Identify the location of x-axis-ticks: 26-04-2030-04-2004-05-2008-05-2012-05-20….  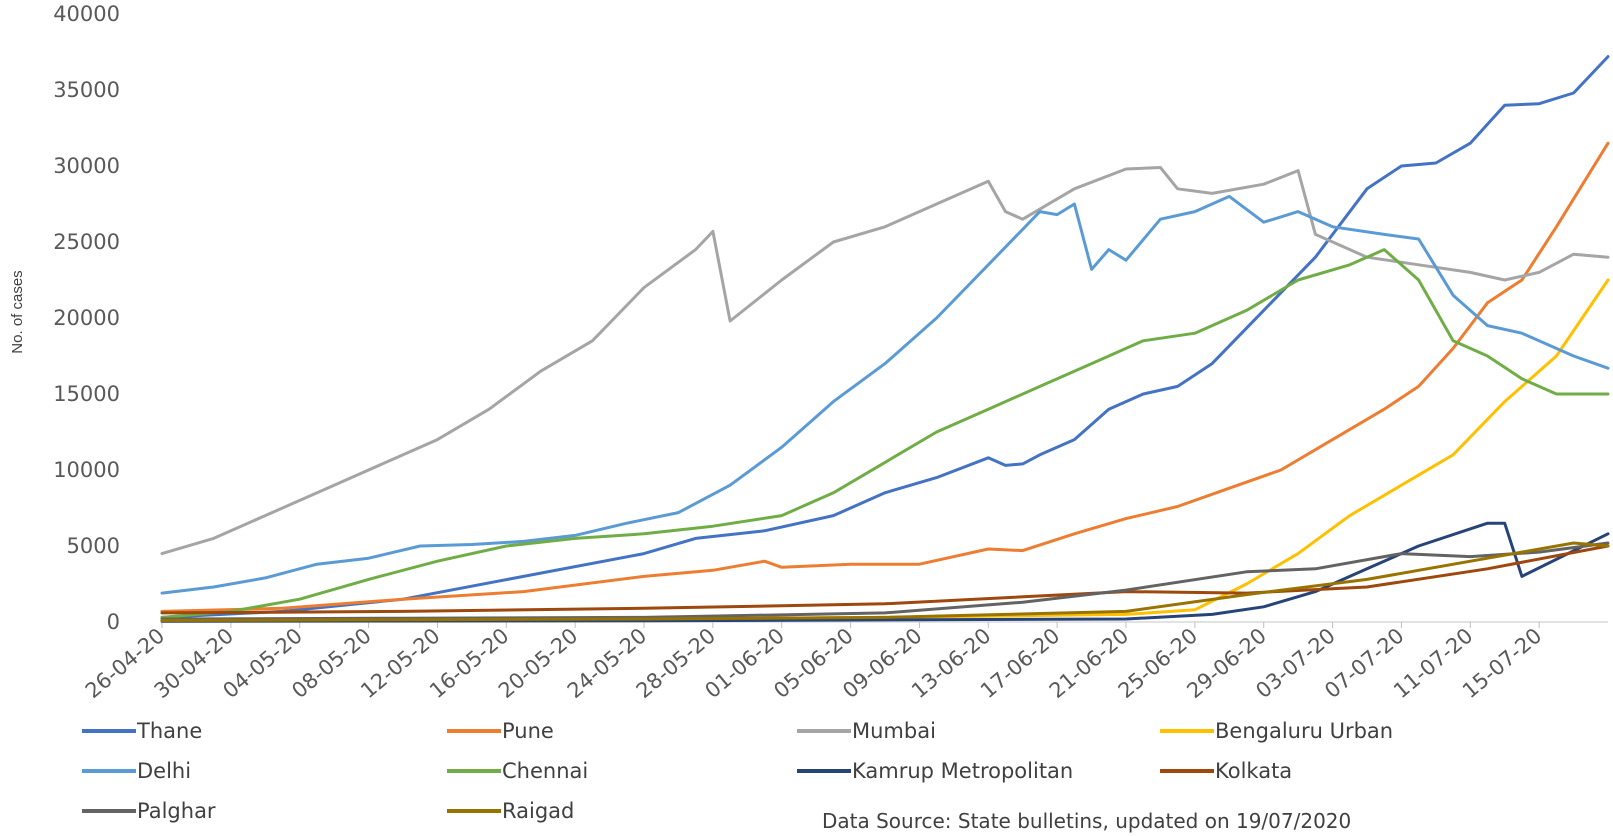
(813, 662).